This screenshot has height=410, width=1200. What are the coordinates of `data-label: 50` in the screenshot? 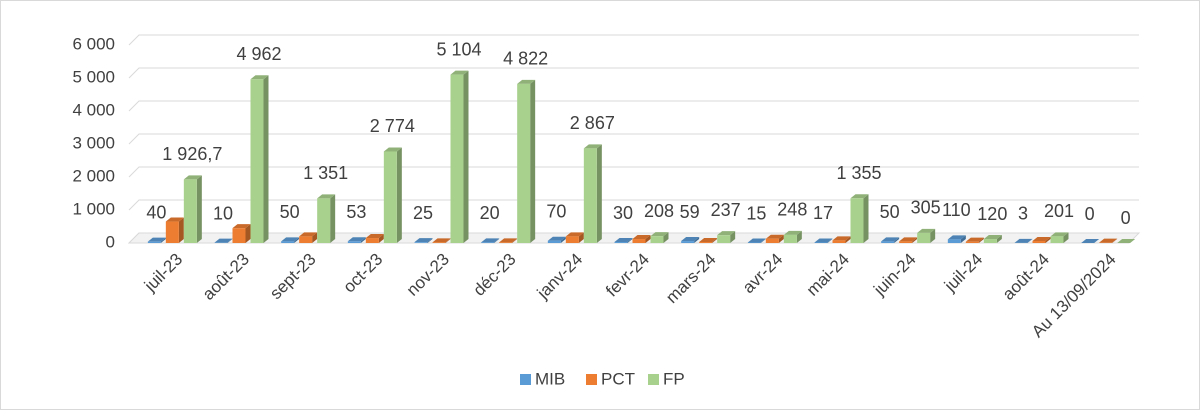 It's located at (890, 212).